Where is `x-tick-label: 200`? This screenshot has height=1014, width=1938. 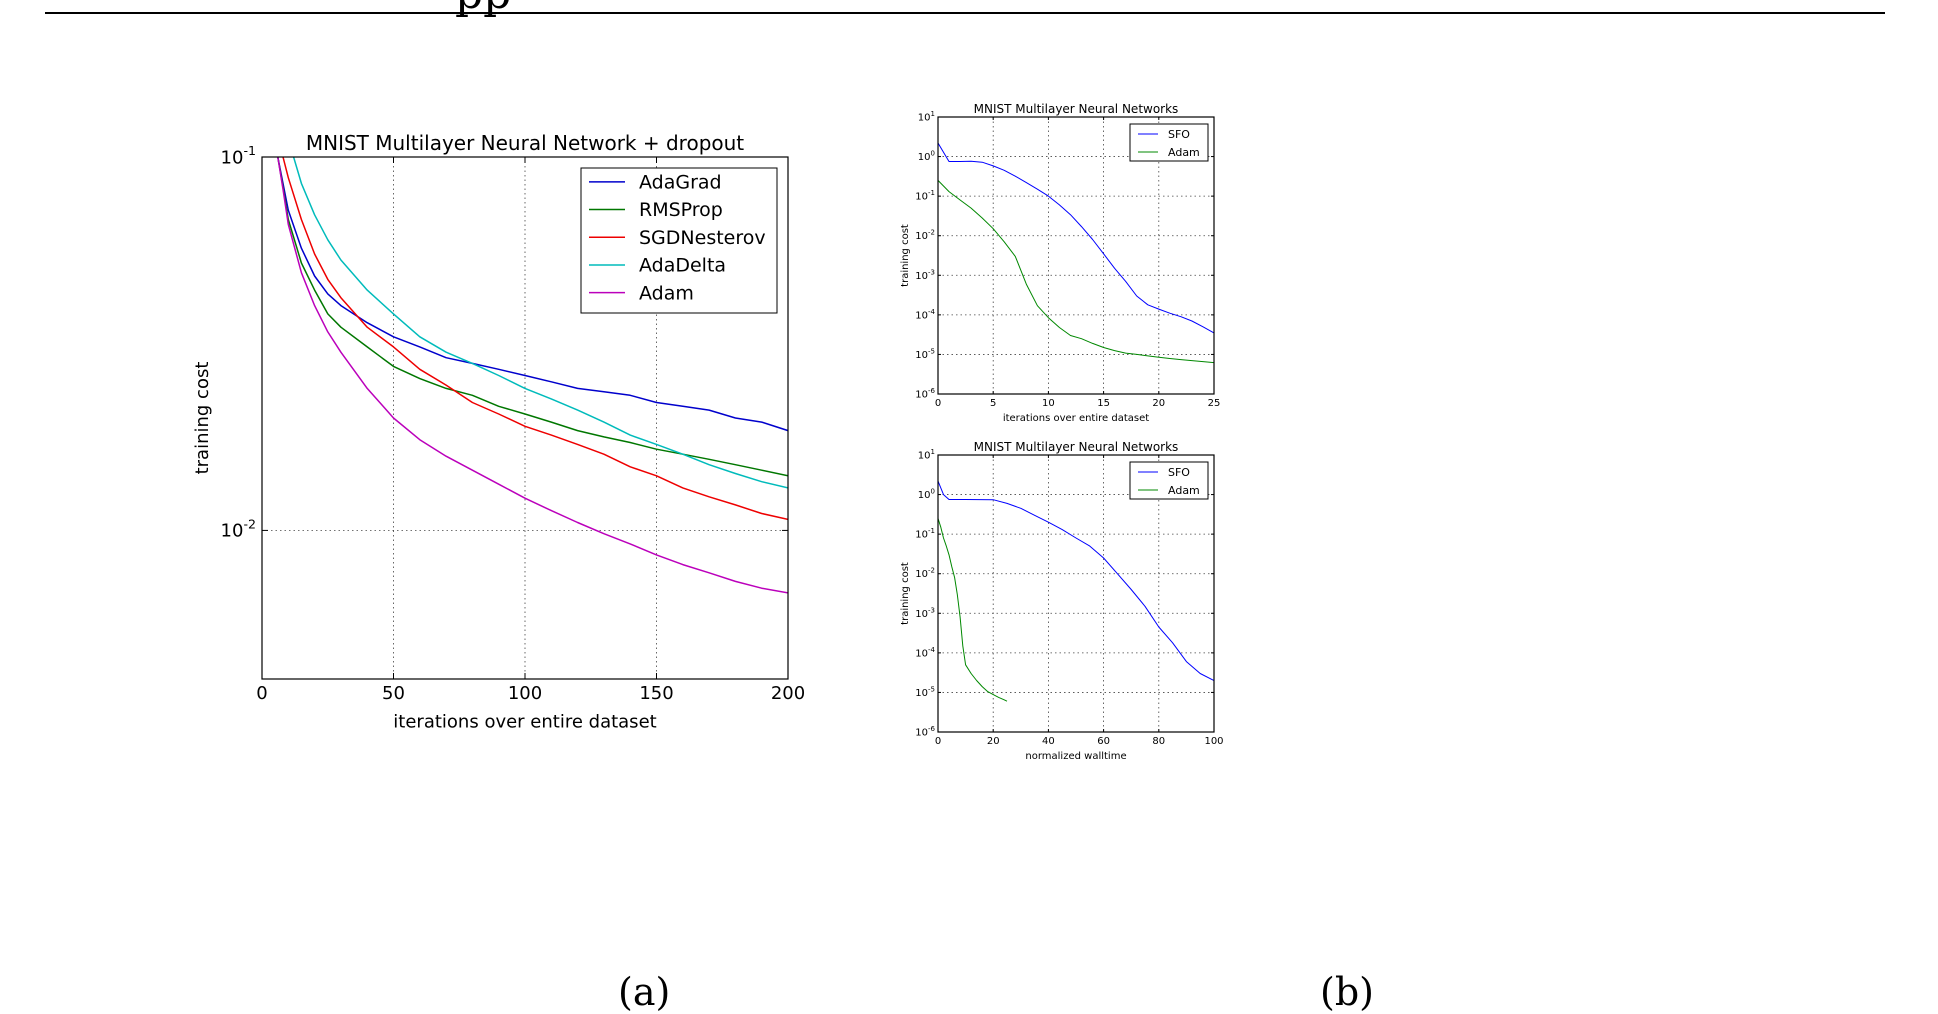 x-tick-label: 200 is located at coordinates (788, 693).